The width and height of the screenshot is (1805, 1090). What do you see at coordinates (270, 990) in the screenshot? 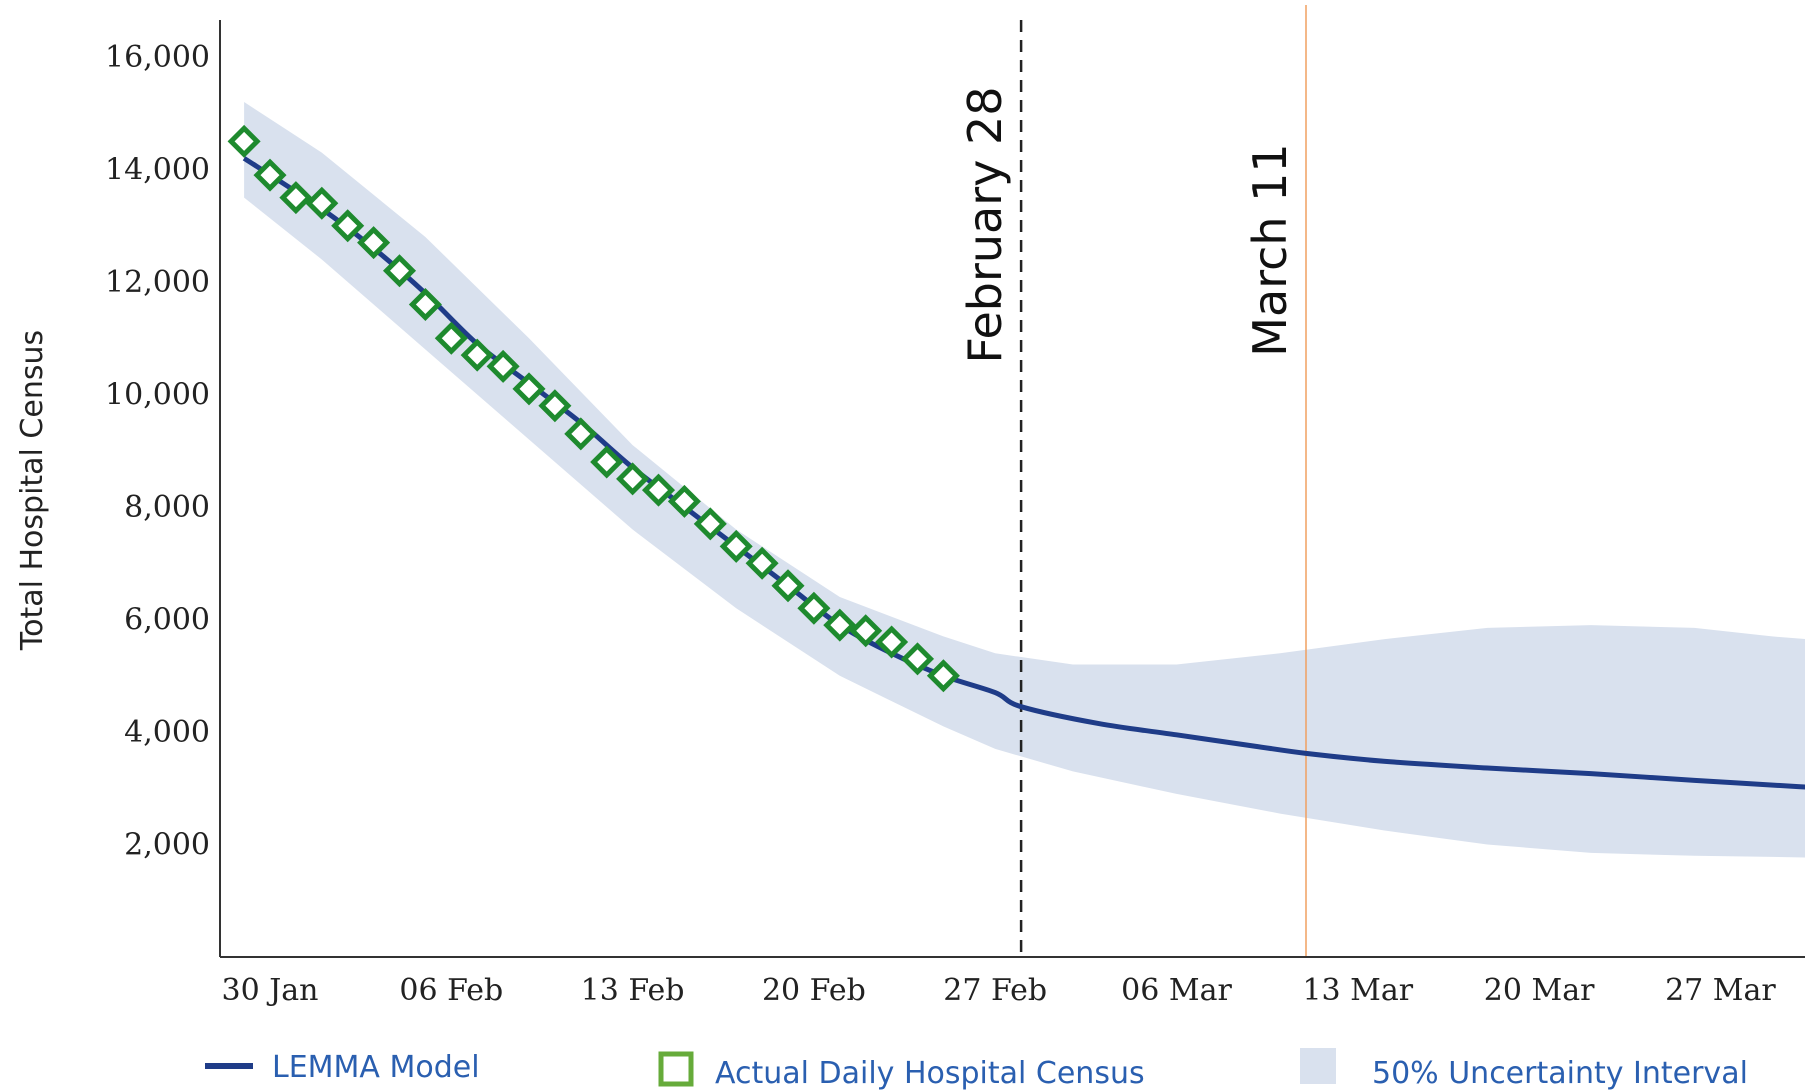
I see `x-tick-label: 30 Jan` at bounding box center [270, 990].